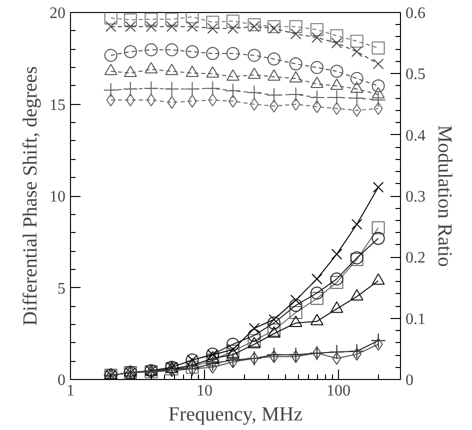  Describe the element at coordinates (416, 319) in the screenshot. I see `y2-tick-label: 0.1` at that location.